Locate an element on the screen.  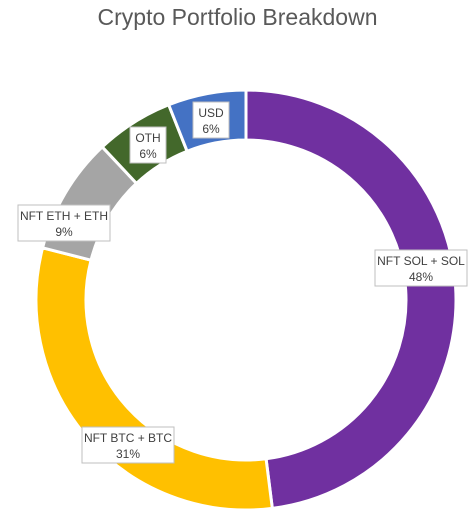
data-label-nft-btc-btc: NFT BTC + BTC 31% is located at coordinates (128, 445).